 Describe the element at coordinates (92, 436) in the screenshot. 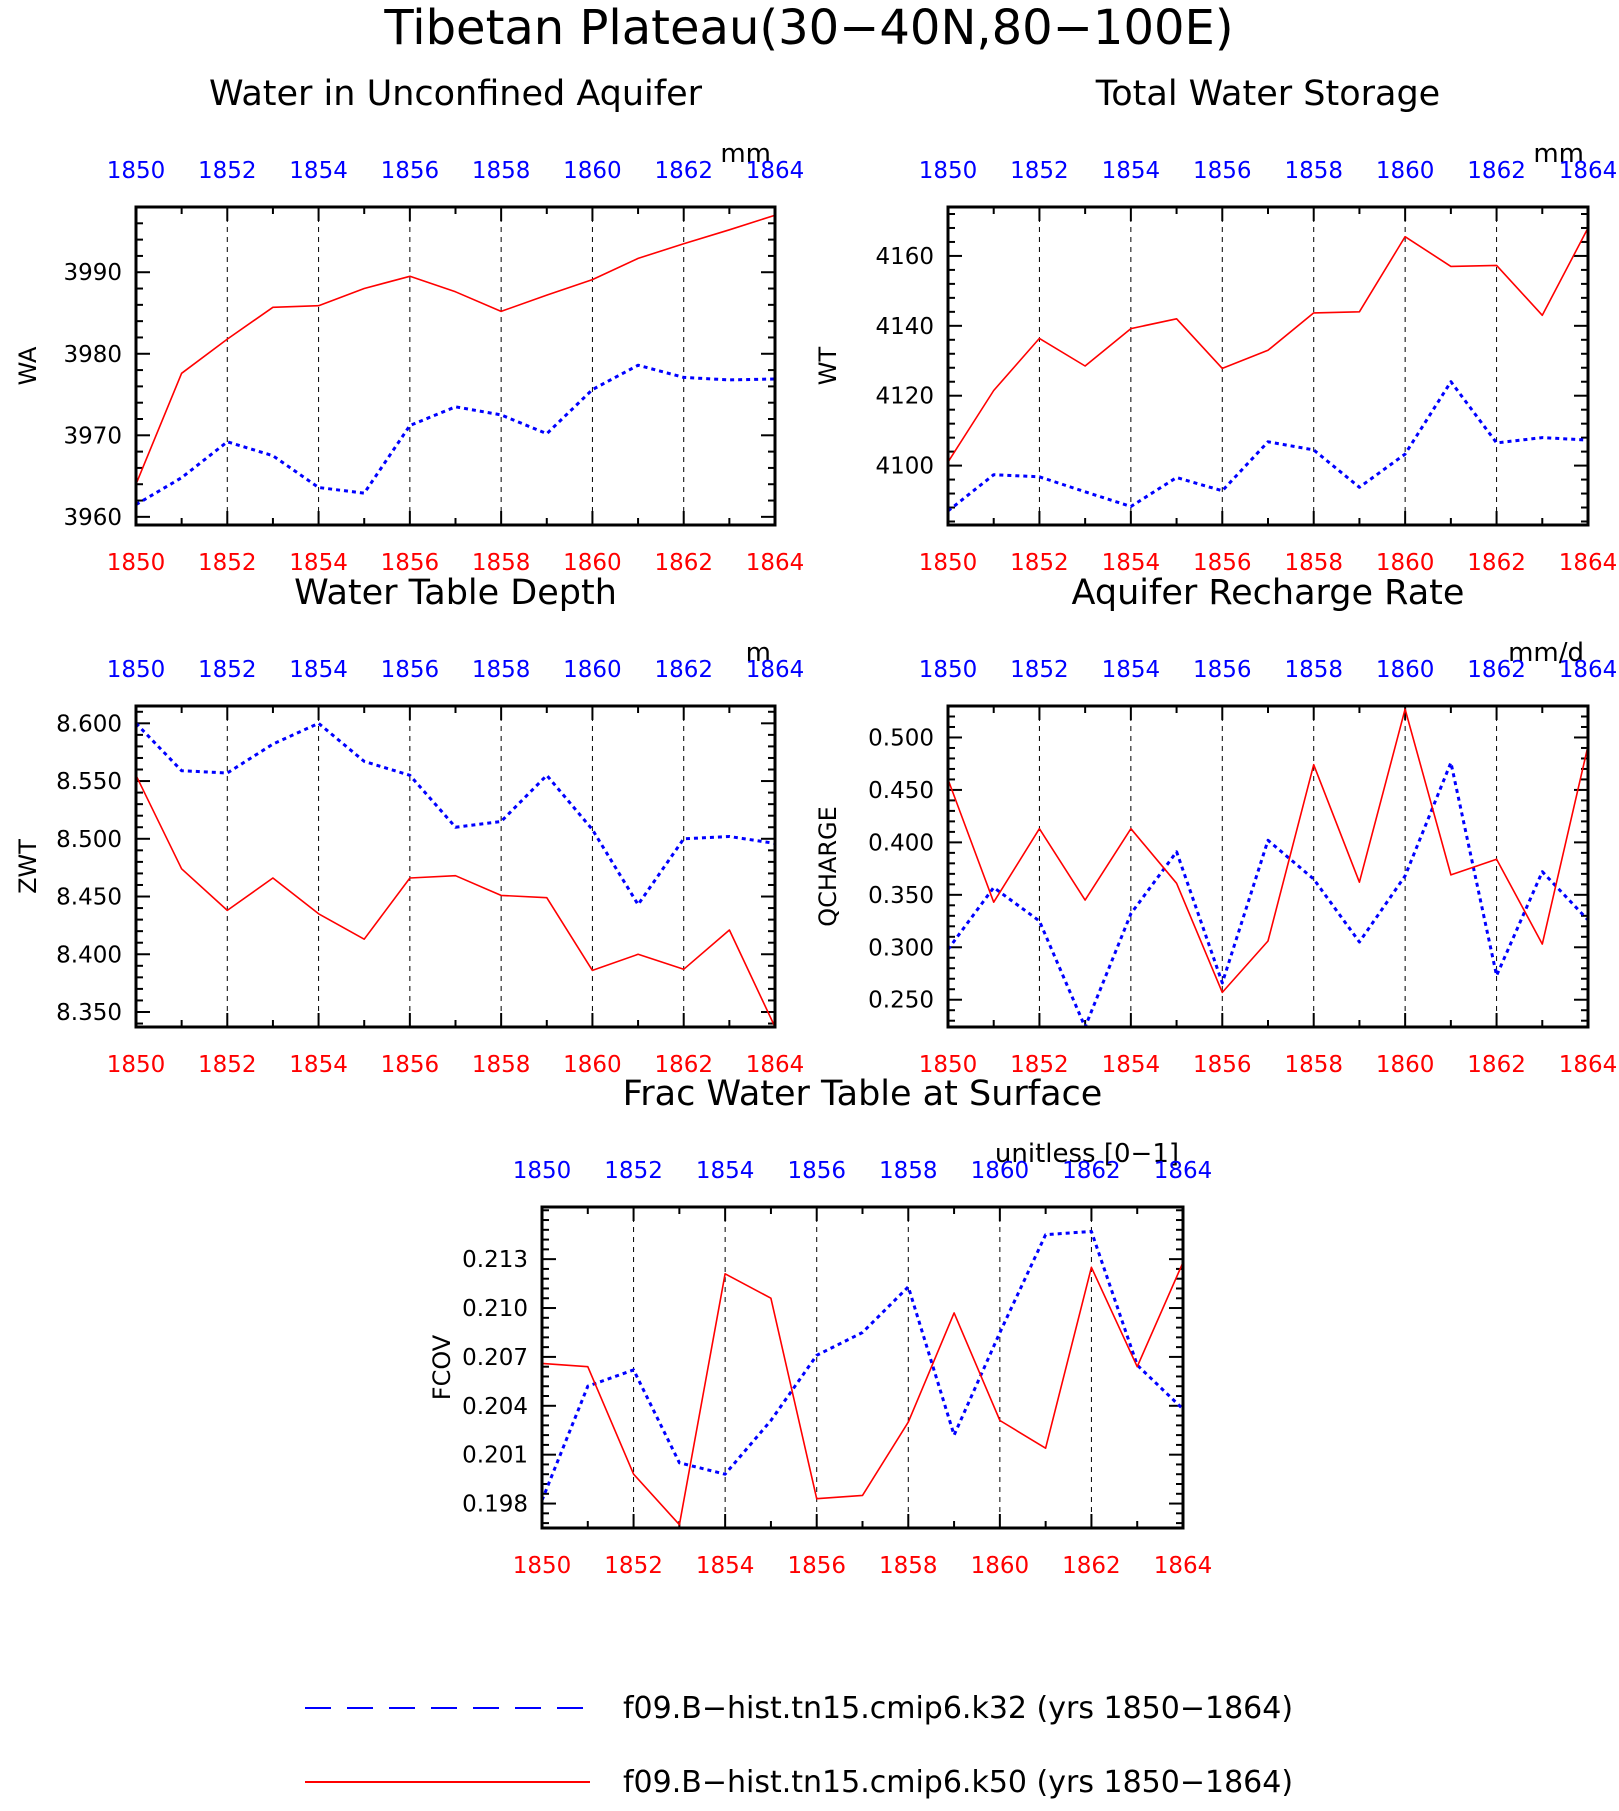

I see `y-tick-label: 3970` at that location.